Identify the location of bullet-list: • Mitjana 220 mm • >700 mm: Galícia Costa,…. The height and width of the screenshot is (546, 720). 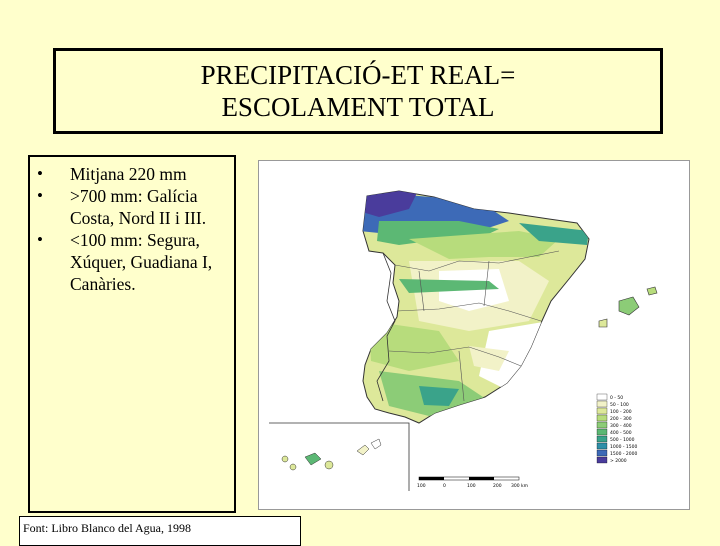
(132, 229).